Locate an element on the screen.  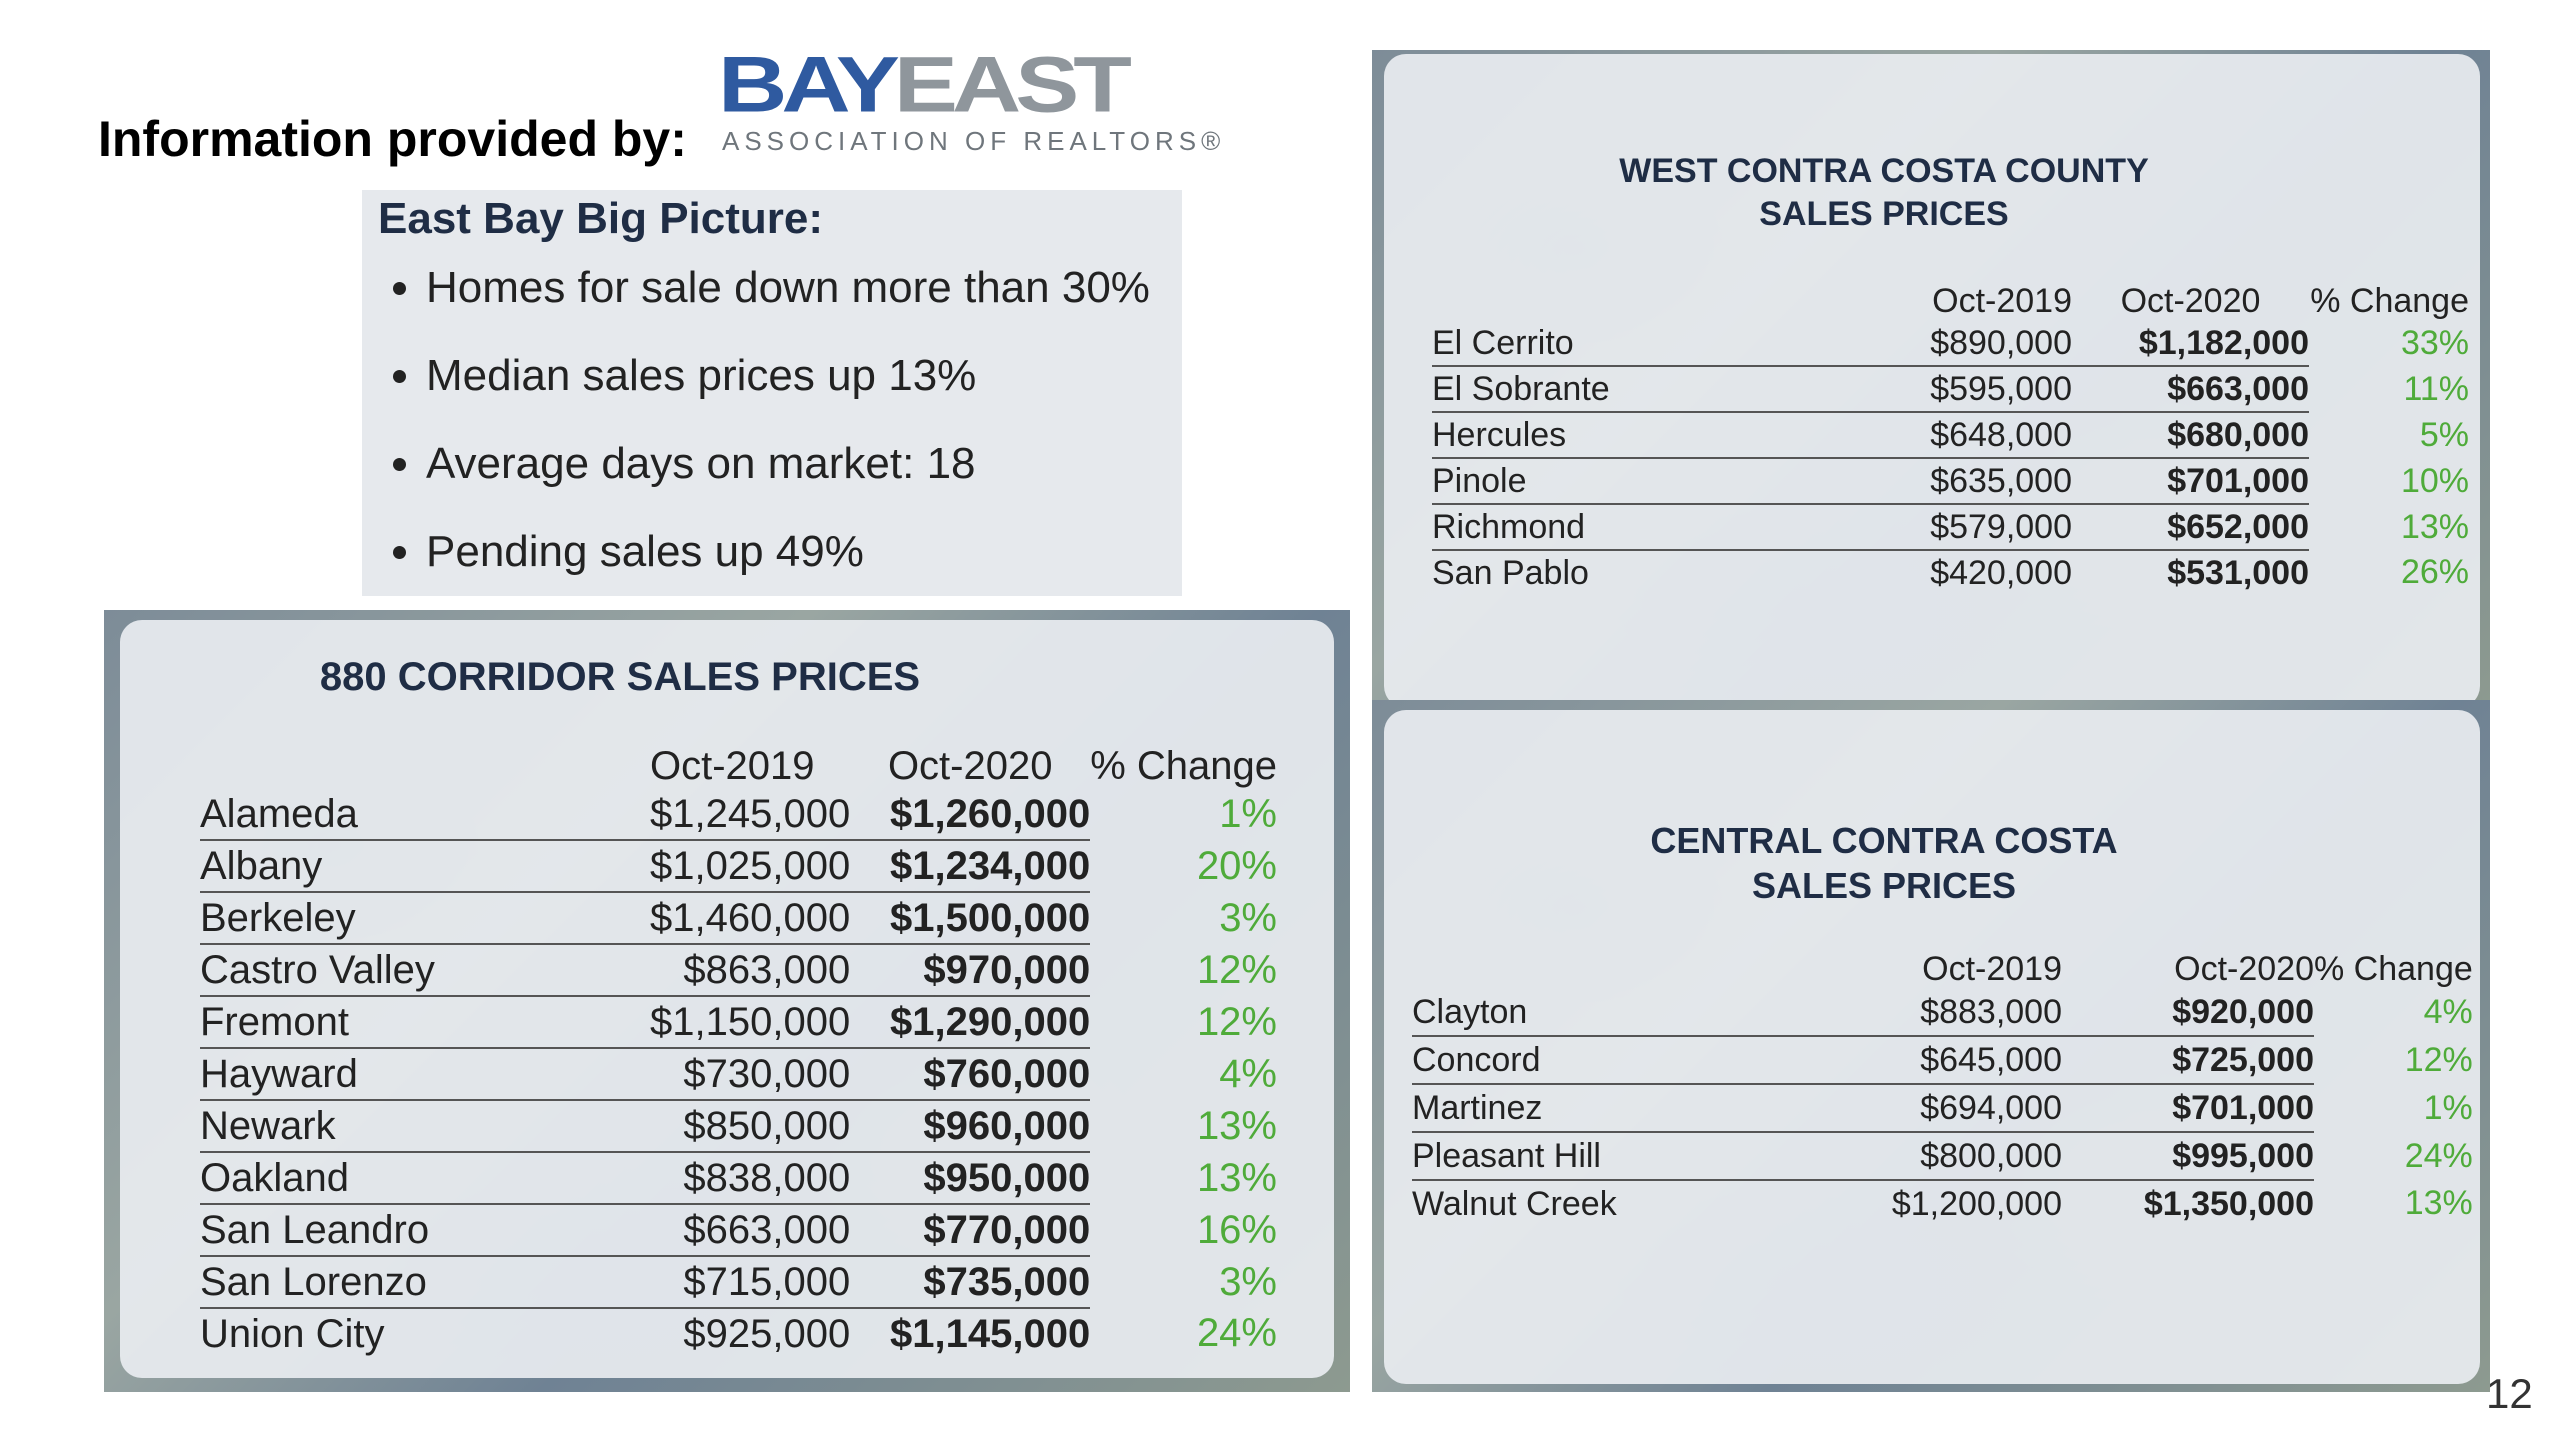
oct2019-cell: $863,000 is located at coordinates (750, 970).